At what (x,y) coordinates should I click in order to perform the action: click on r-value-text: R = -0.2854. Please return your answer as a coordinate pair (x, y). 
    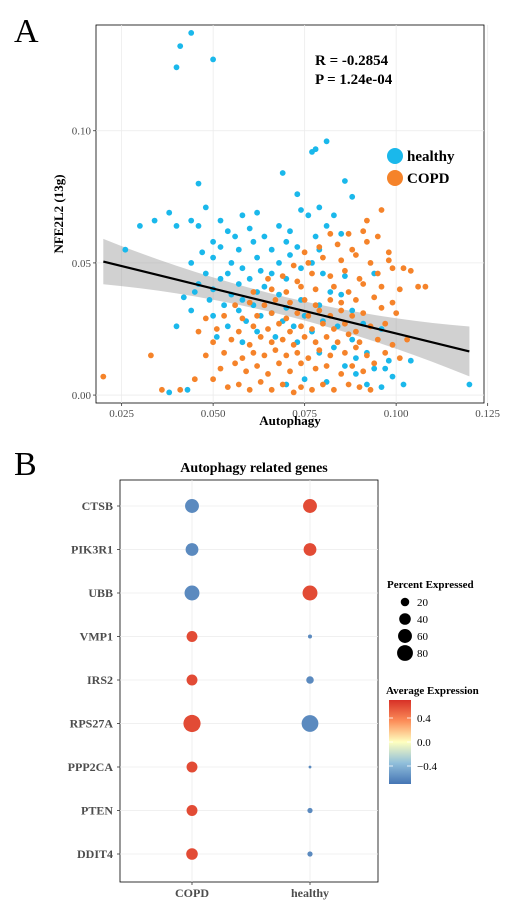
    Looking at the image, I should click on (352, 61).